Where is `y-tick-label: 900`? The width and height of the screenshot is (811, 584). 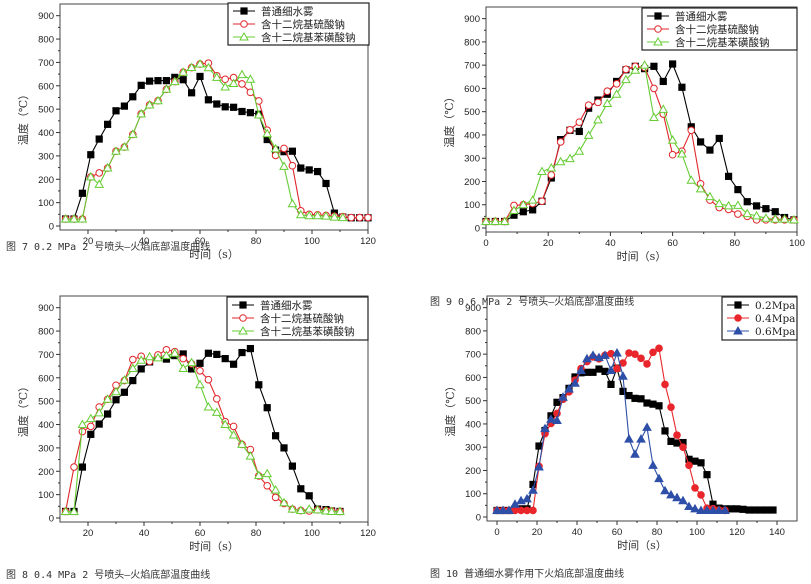 y-tick-label: 900 is located at coordinates (472, 19).